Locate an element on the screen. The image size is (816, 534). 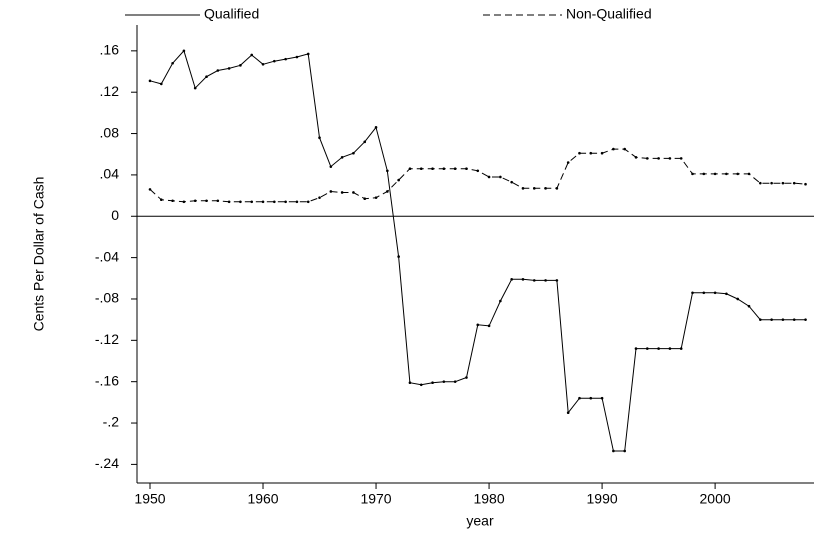
y-tick-label: -.2 is located at coordinates (111, 422).